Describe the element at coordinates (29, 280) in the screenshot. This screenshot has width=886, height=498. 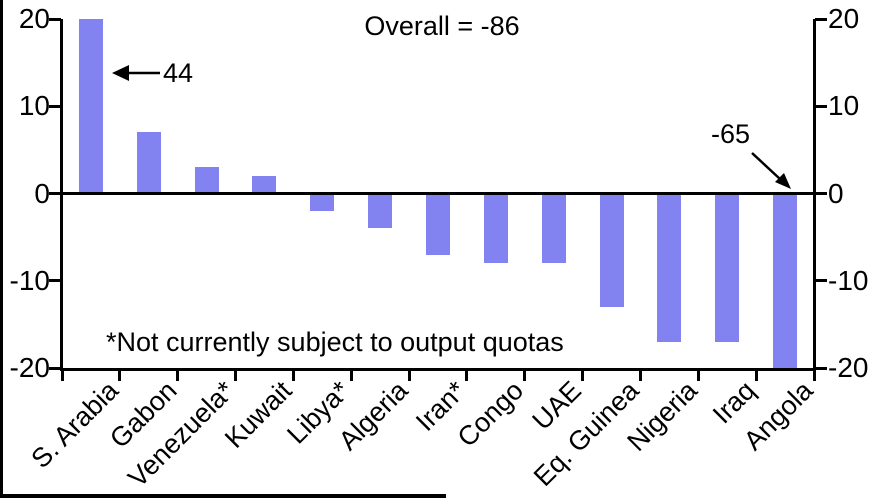
I see `y-tick-label-left: -10` at that location.